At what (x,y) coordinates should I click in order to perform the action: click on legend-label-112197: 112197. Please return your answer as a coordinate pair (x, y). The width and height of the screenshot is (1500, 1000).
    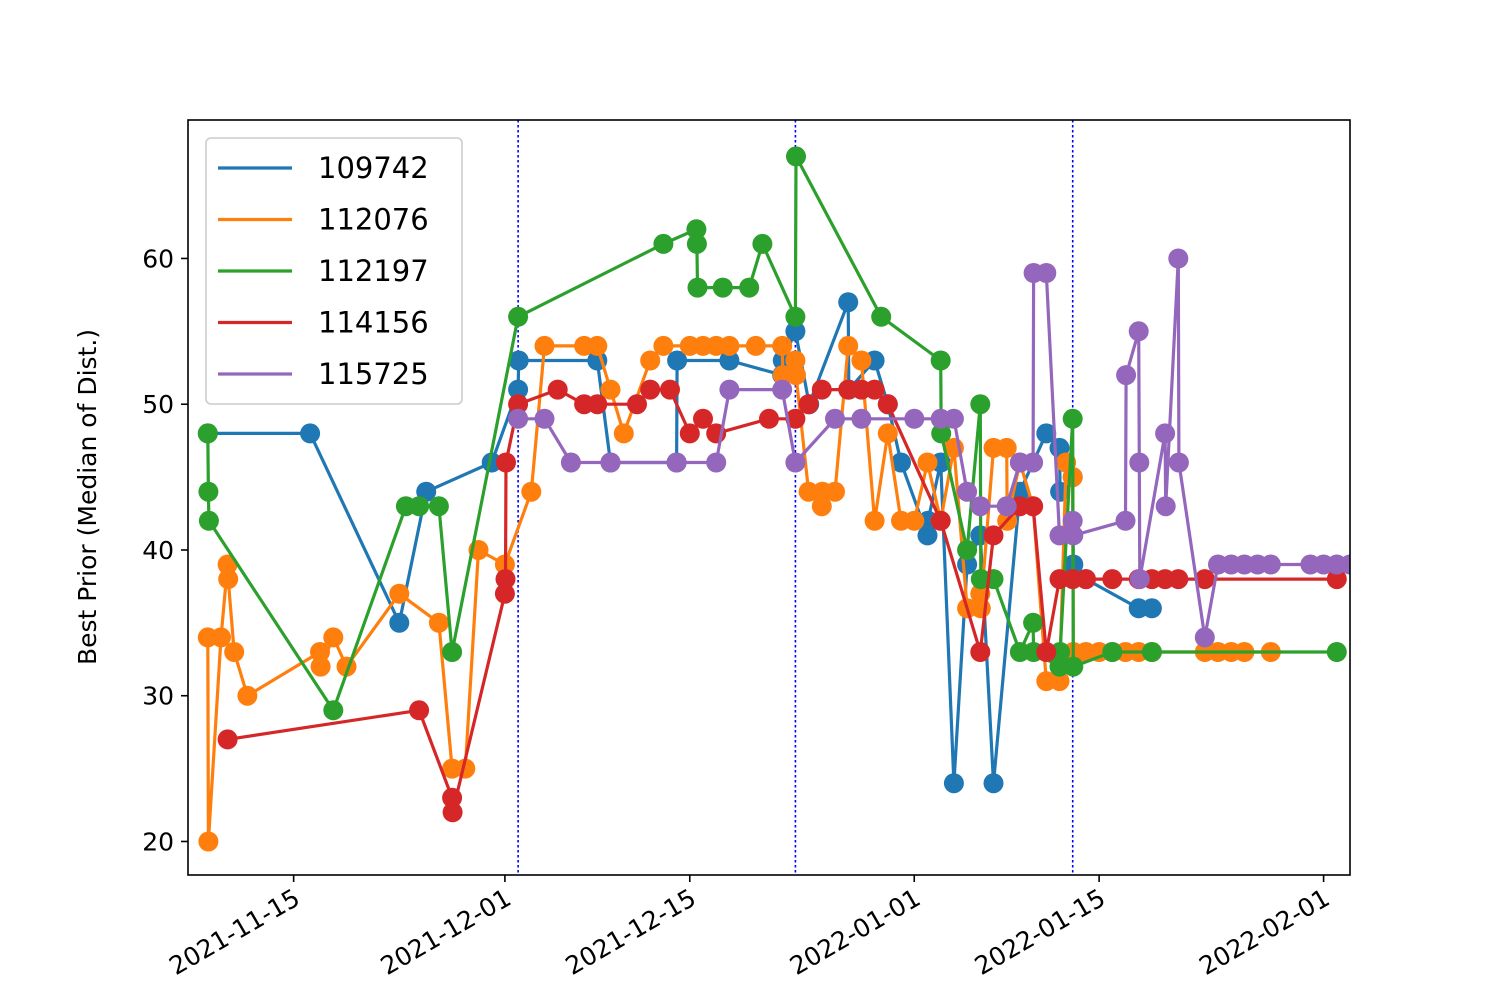
    Looking at the image, I should click on (373, 271).